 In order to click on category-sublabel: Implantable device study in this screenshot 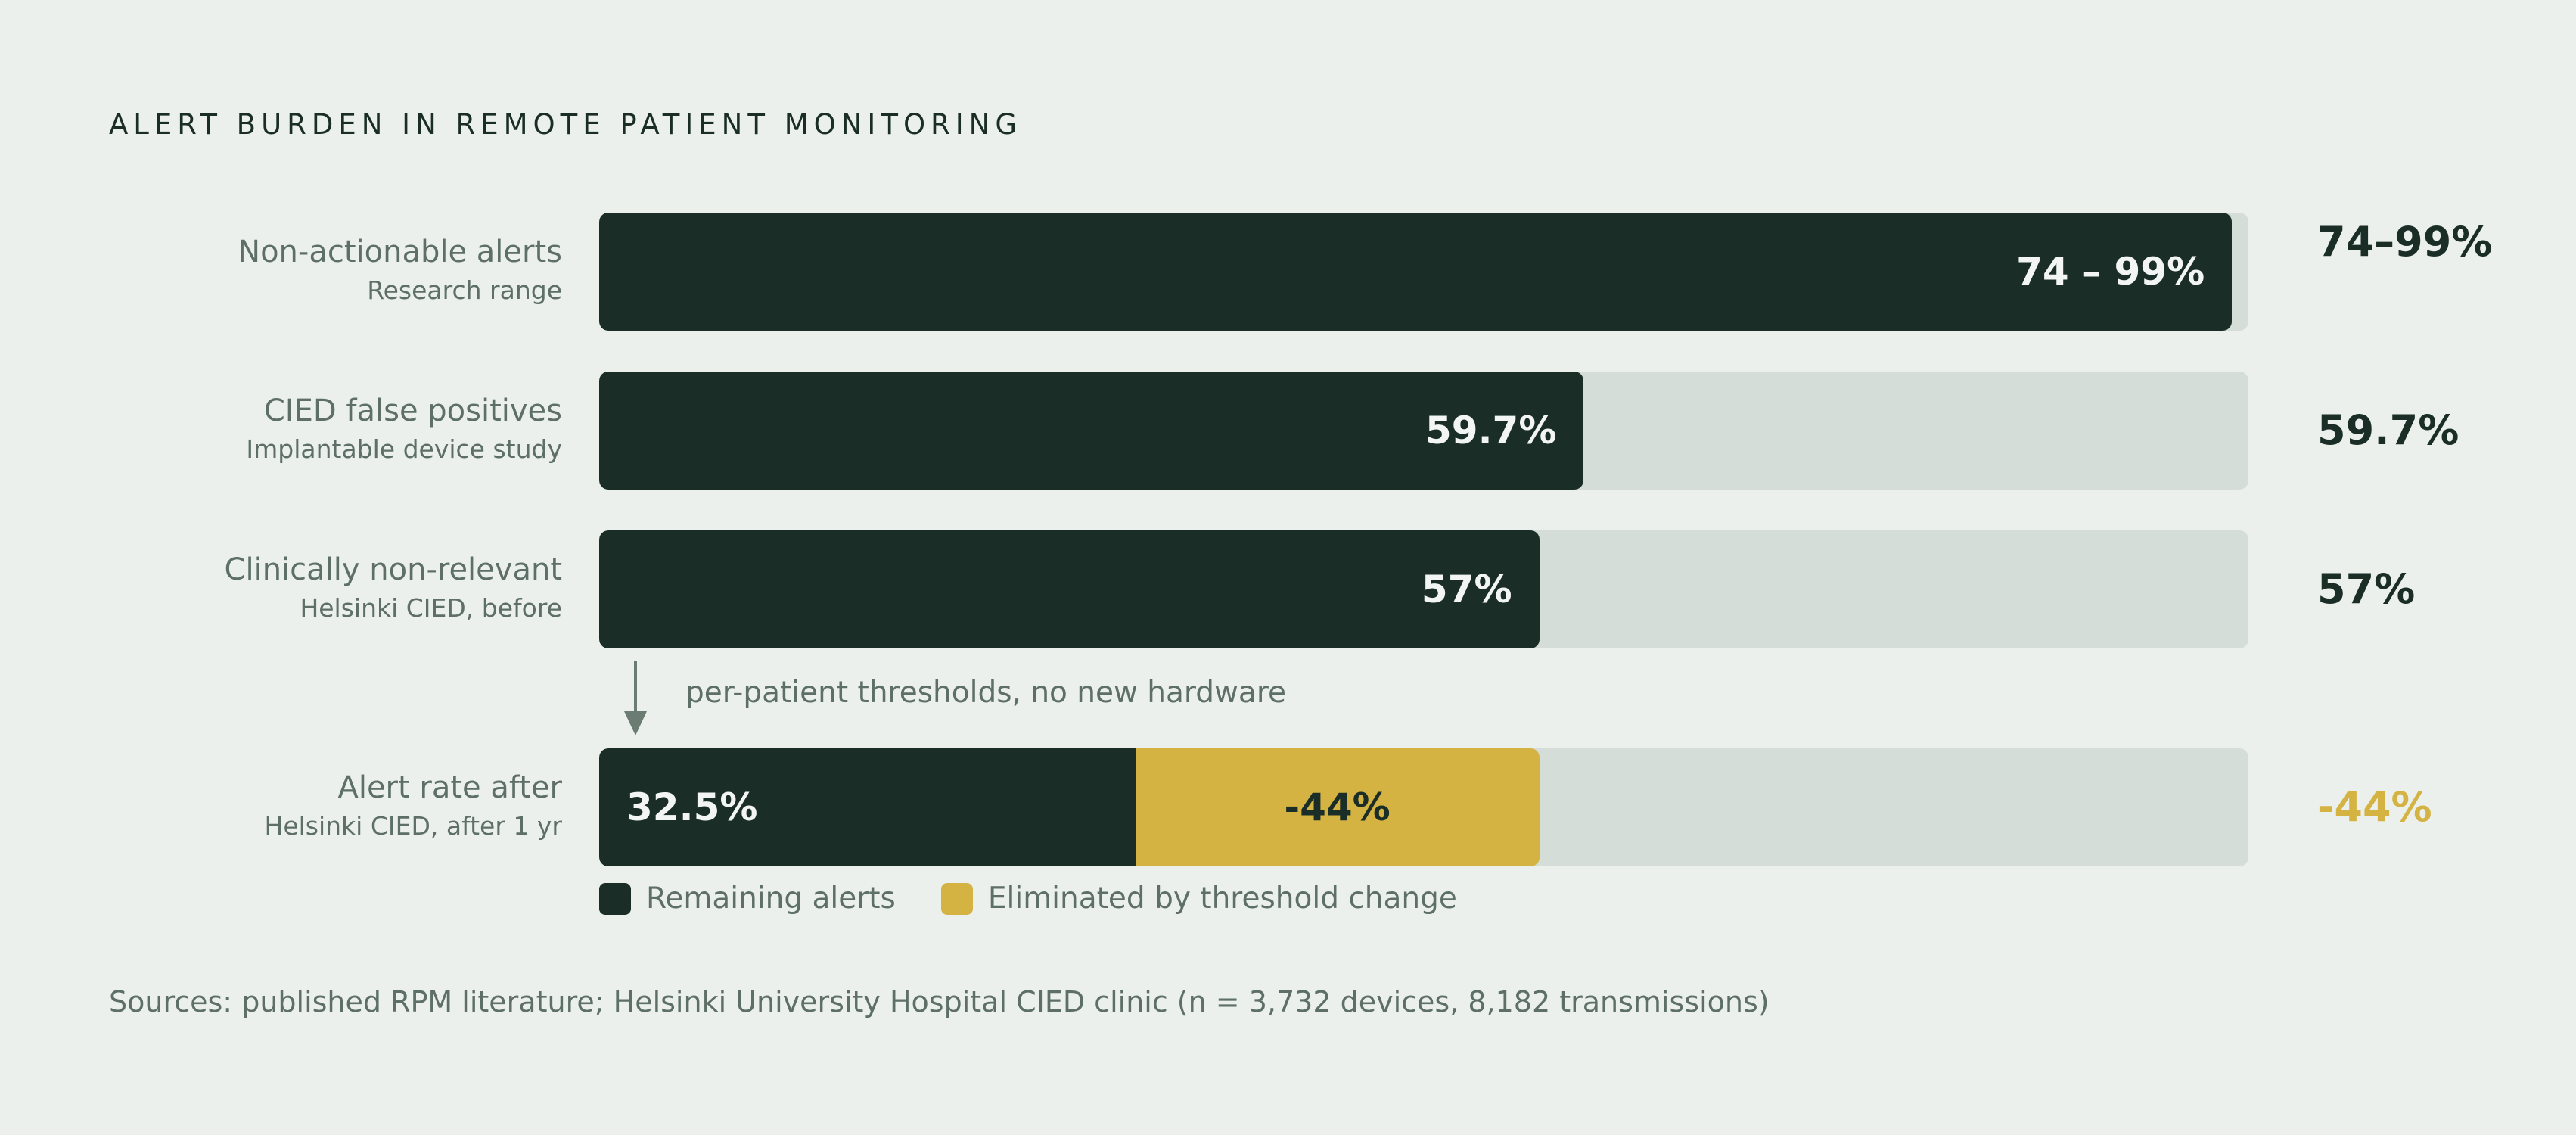, I will do `click(404, 449)`.